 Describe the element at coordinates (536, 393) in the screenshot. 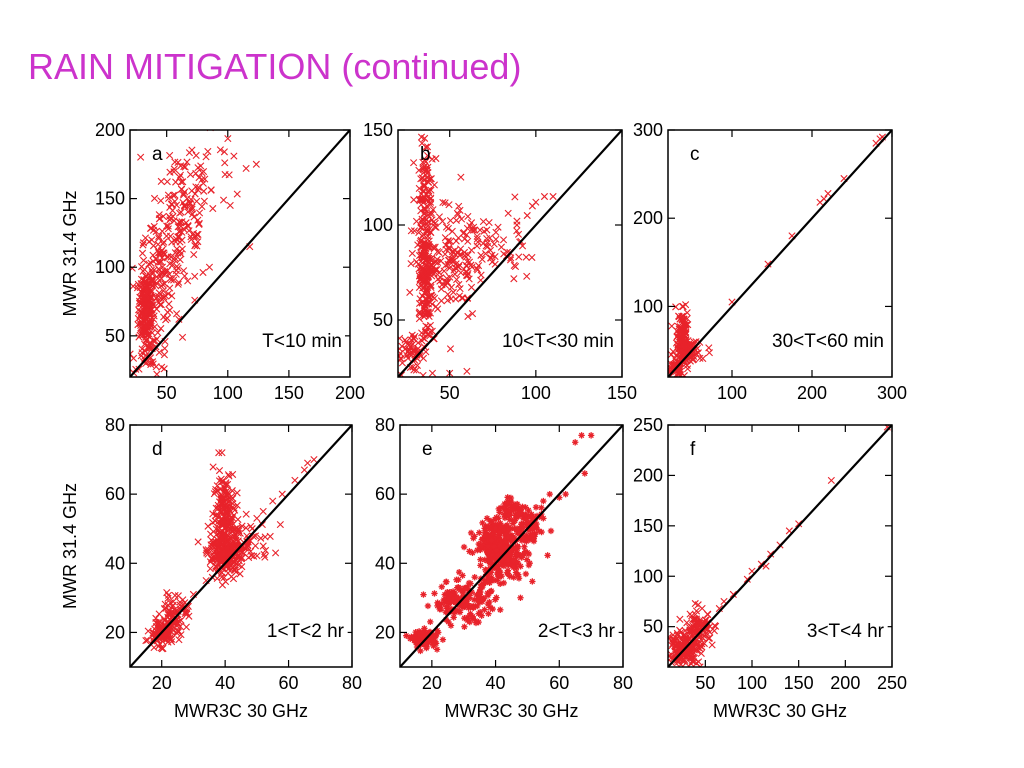

I see `x-tick-label: 100` at that location.